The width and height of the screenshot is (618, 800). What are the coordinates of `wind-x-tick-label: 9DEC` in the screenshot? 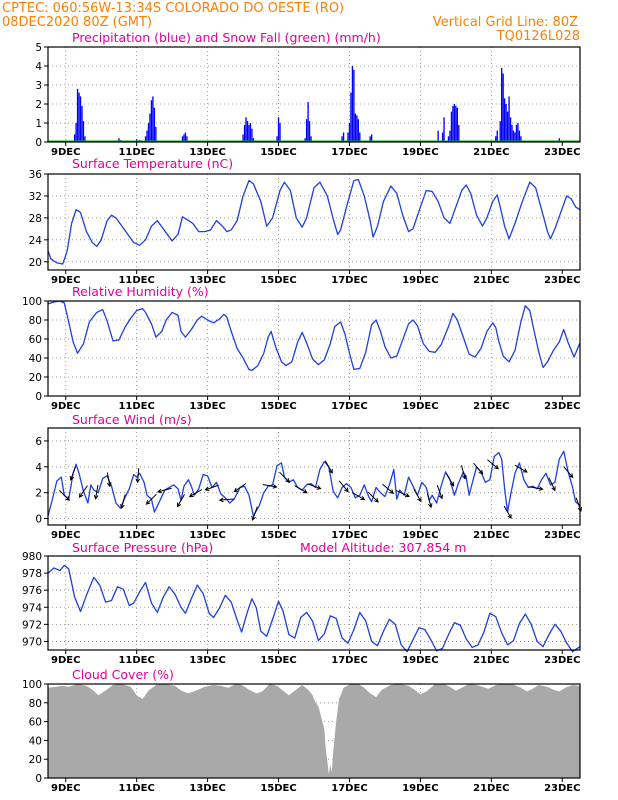 It's located at (65, 535).